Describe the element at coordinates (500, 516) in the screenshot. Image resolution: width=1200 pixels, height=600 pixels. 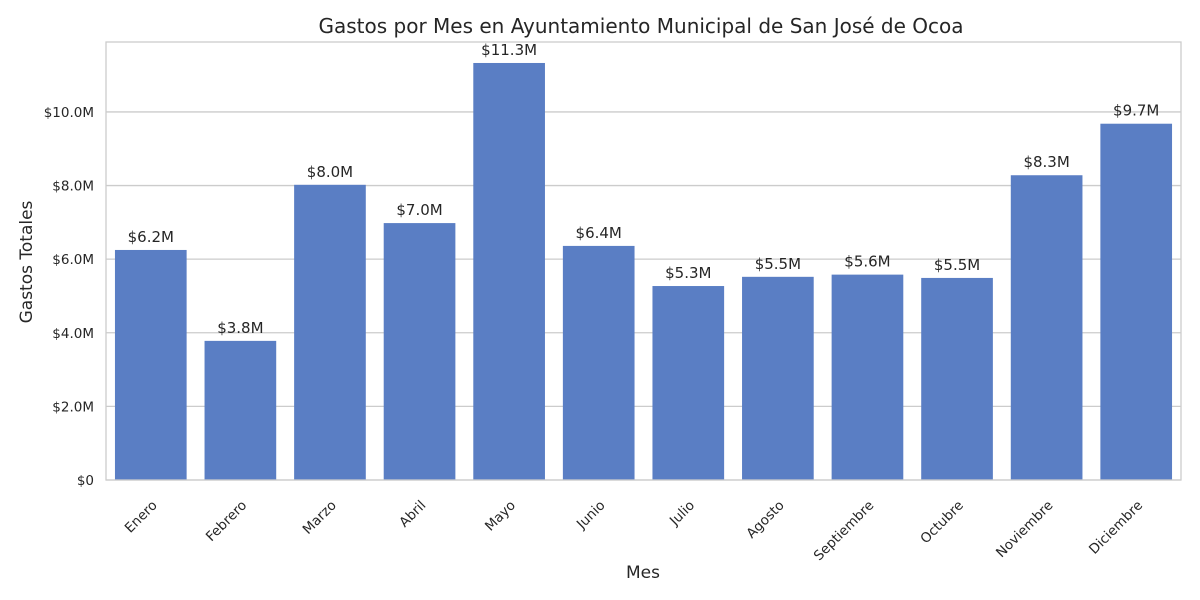
I see `x-tick-label: Mayo` at that location.